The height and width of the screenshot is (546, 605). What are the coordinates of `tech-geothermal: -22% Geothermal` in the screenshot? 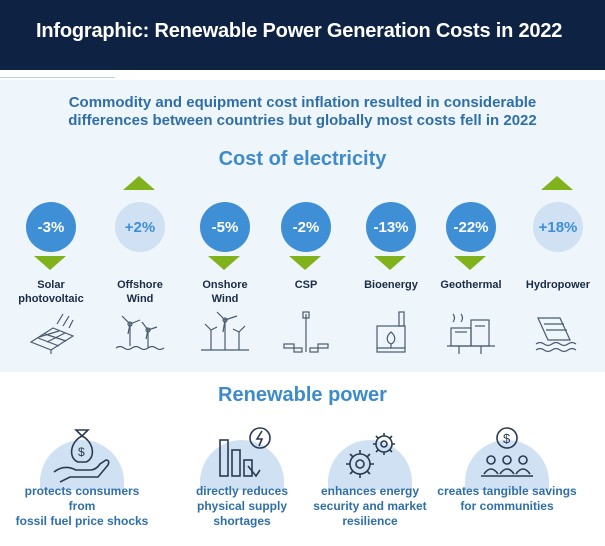 It's located at (470, 267).